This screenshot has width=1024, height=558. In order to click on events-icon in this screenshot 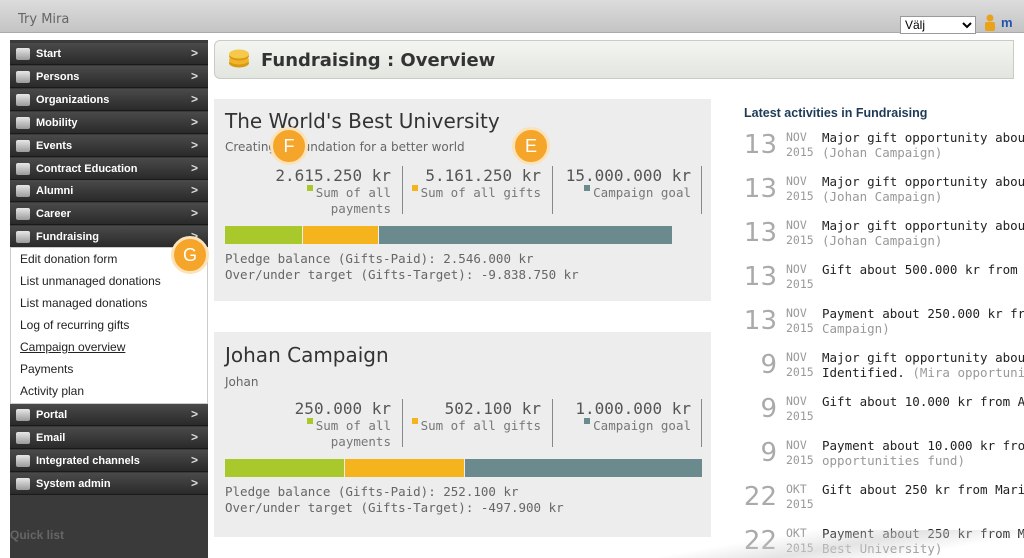, I will do `click(23, 145)`.